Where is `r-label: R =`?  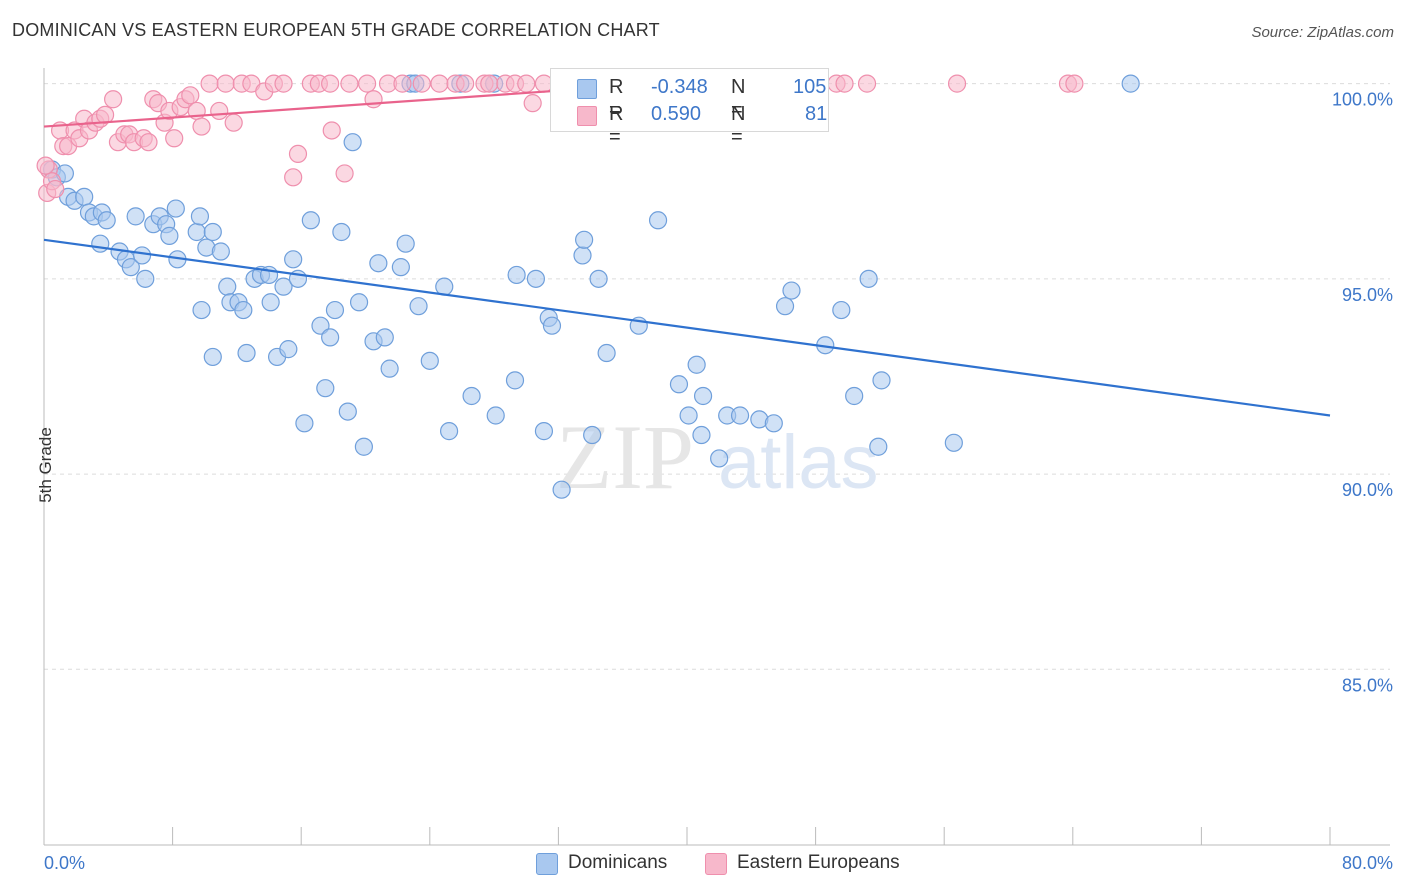
r-label: R = is located at coordinates (616, 125).